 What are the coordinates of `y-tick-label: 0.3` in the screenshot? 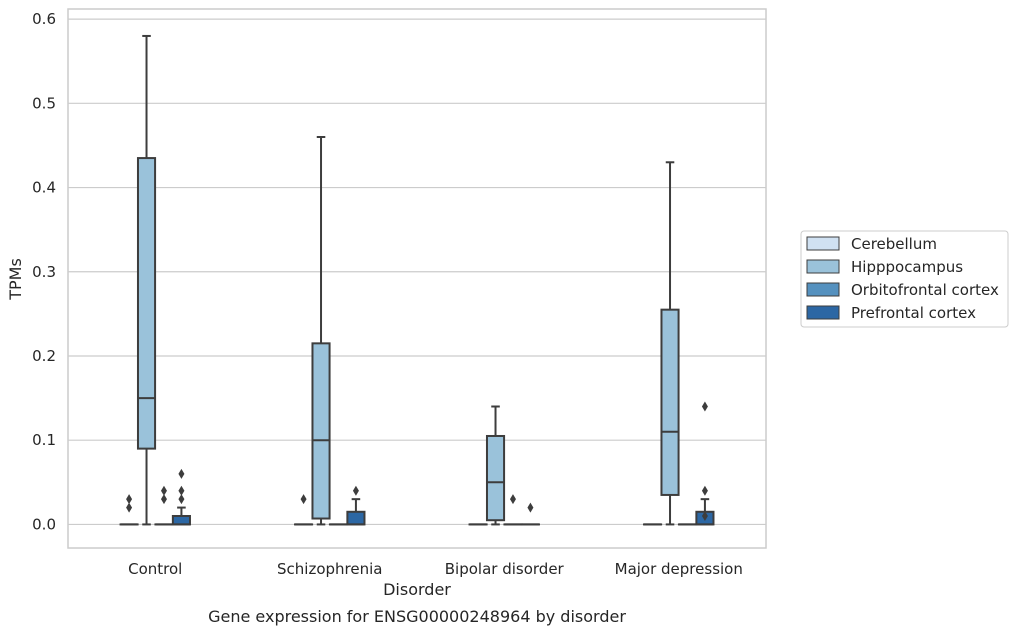 It's located at (44, 272).